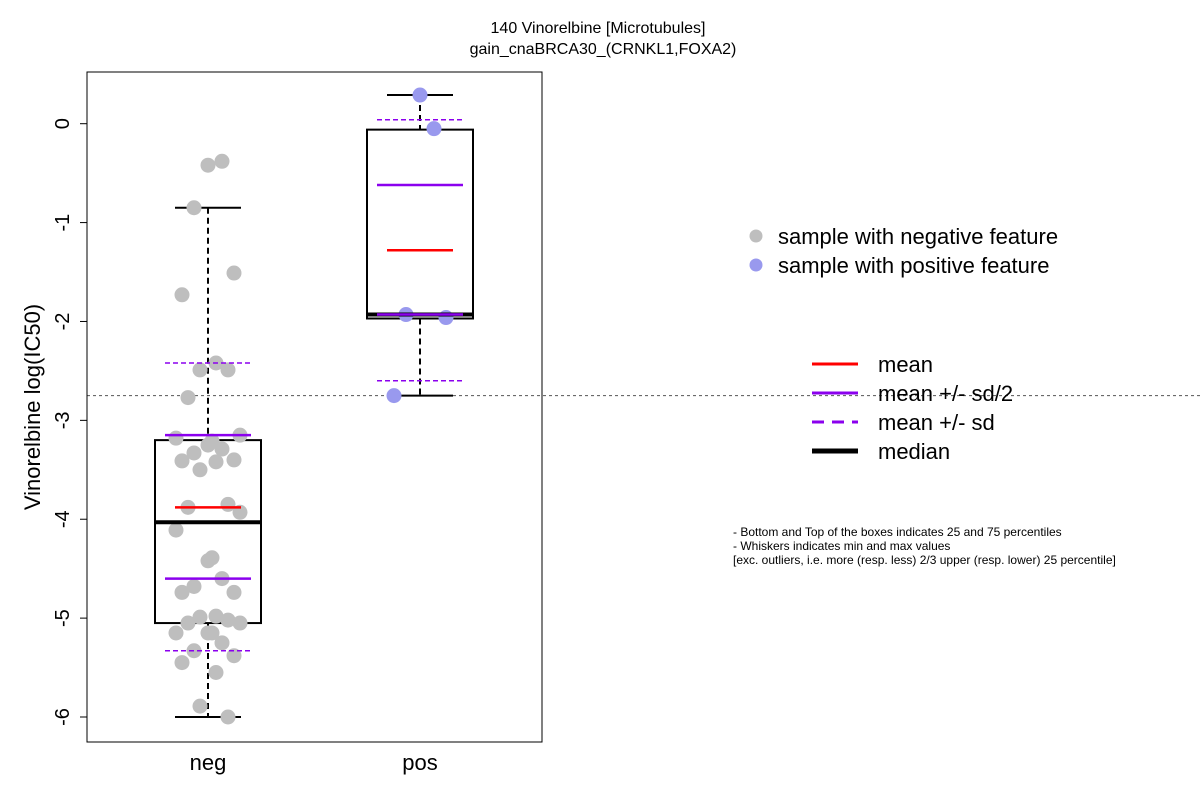 The height and width of the screenshot is (800, 1200). Describe the element at coordinates (420, 224) in the screenshot. I see `box-pos` at that location.